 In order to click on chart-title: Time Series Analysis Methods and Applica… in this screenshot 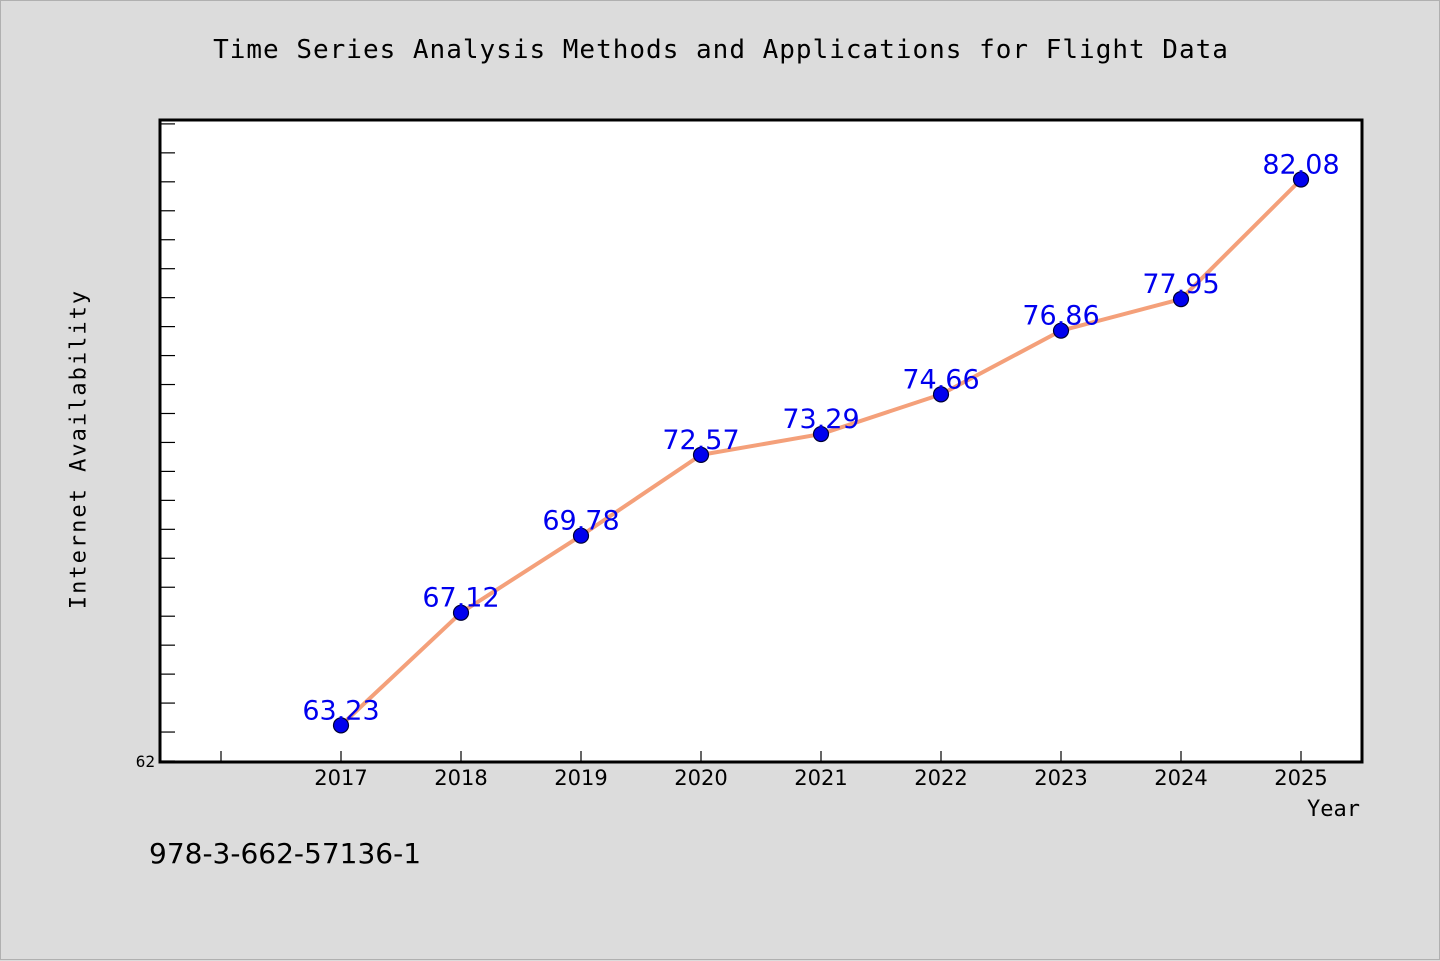, I will do `click(721, 50)`.